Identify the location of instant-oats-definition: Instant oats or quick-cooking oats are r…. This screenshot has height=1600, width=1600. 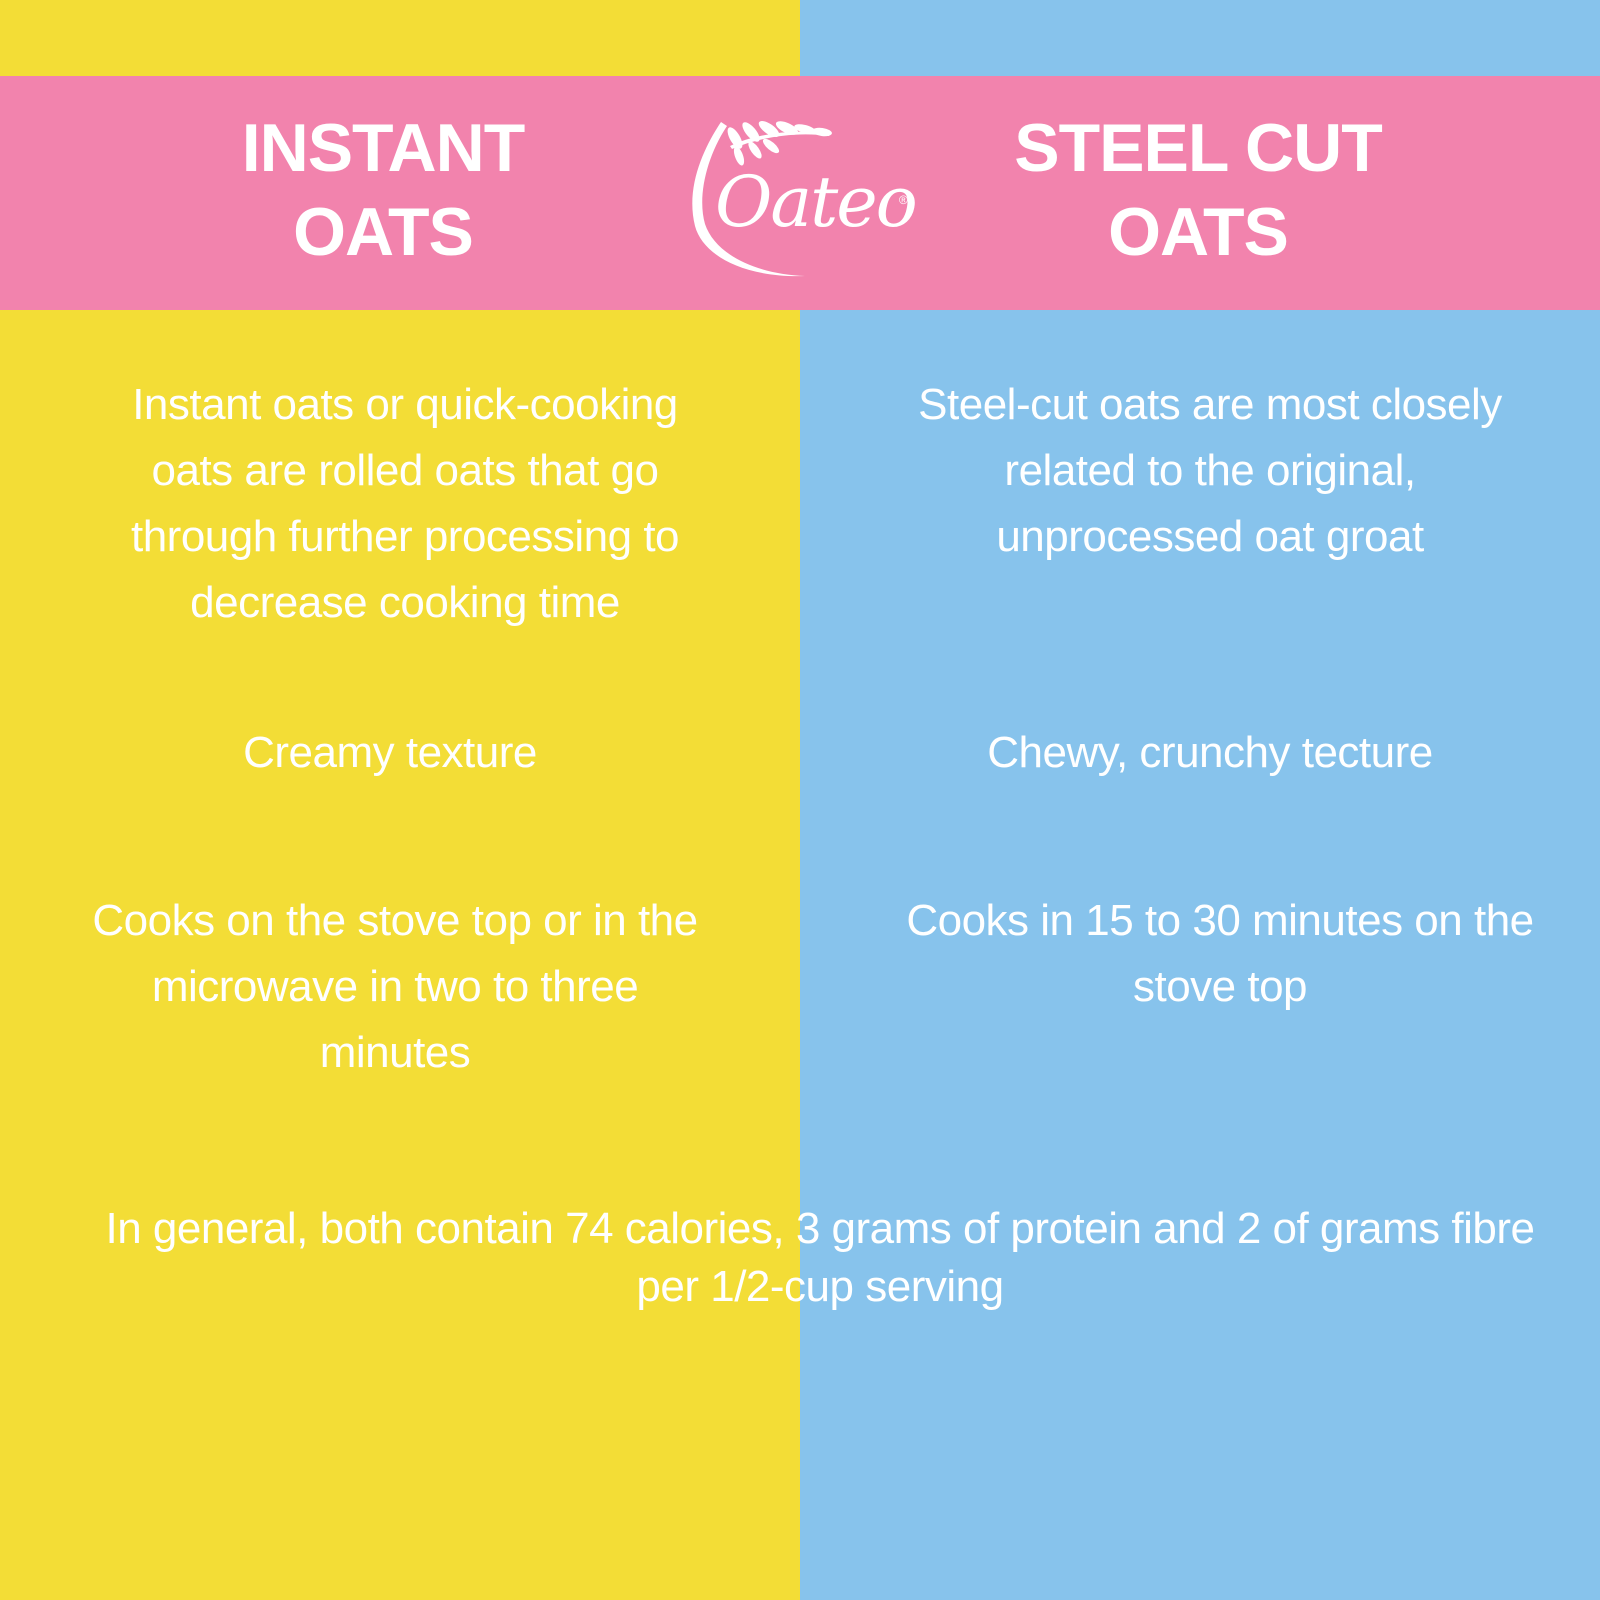
(405, 503).